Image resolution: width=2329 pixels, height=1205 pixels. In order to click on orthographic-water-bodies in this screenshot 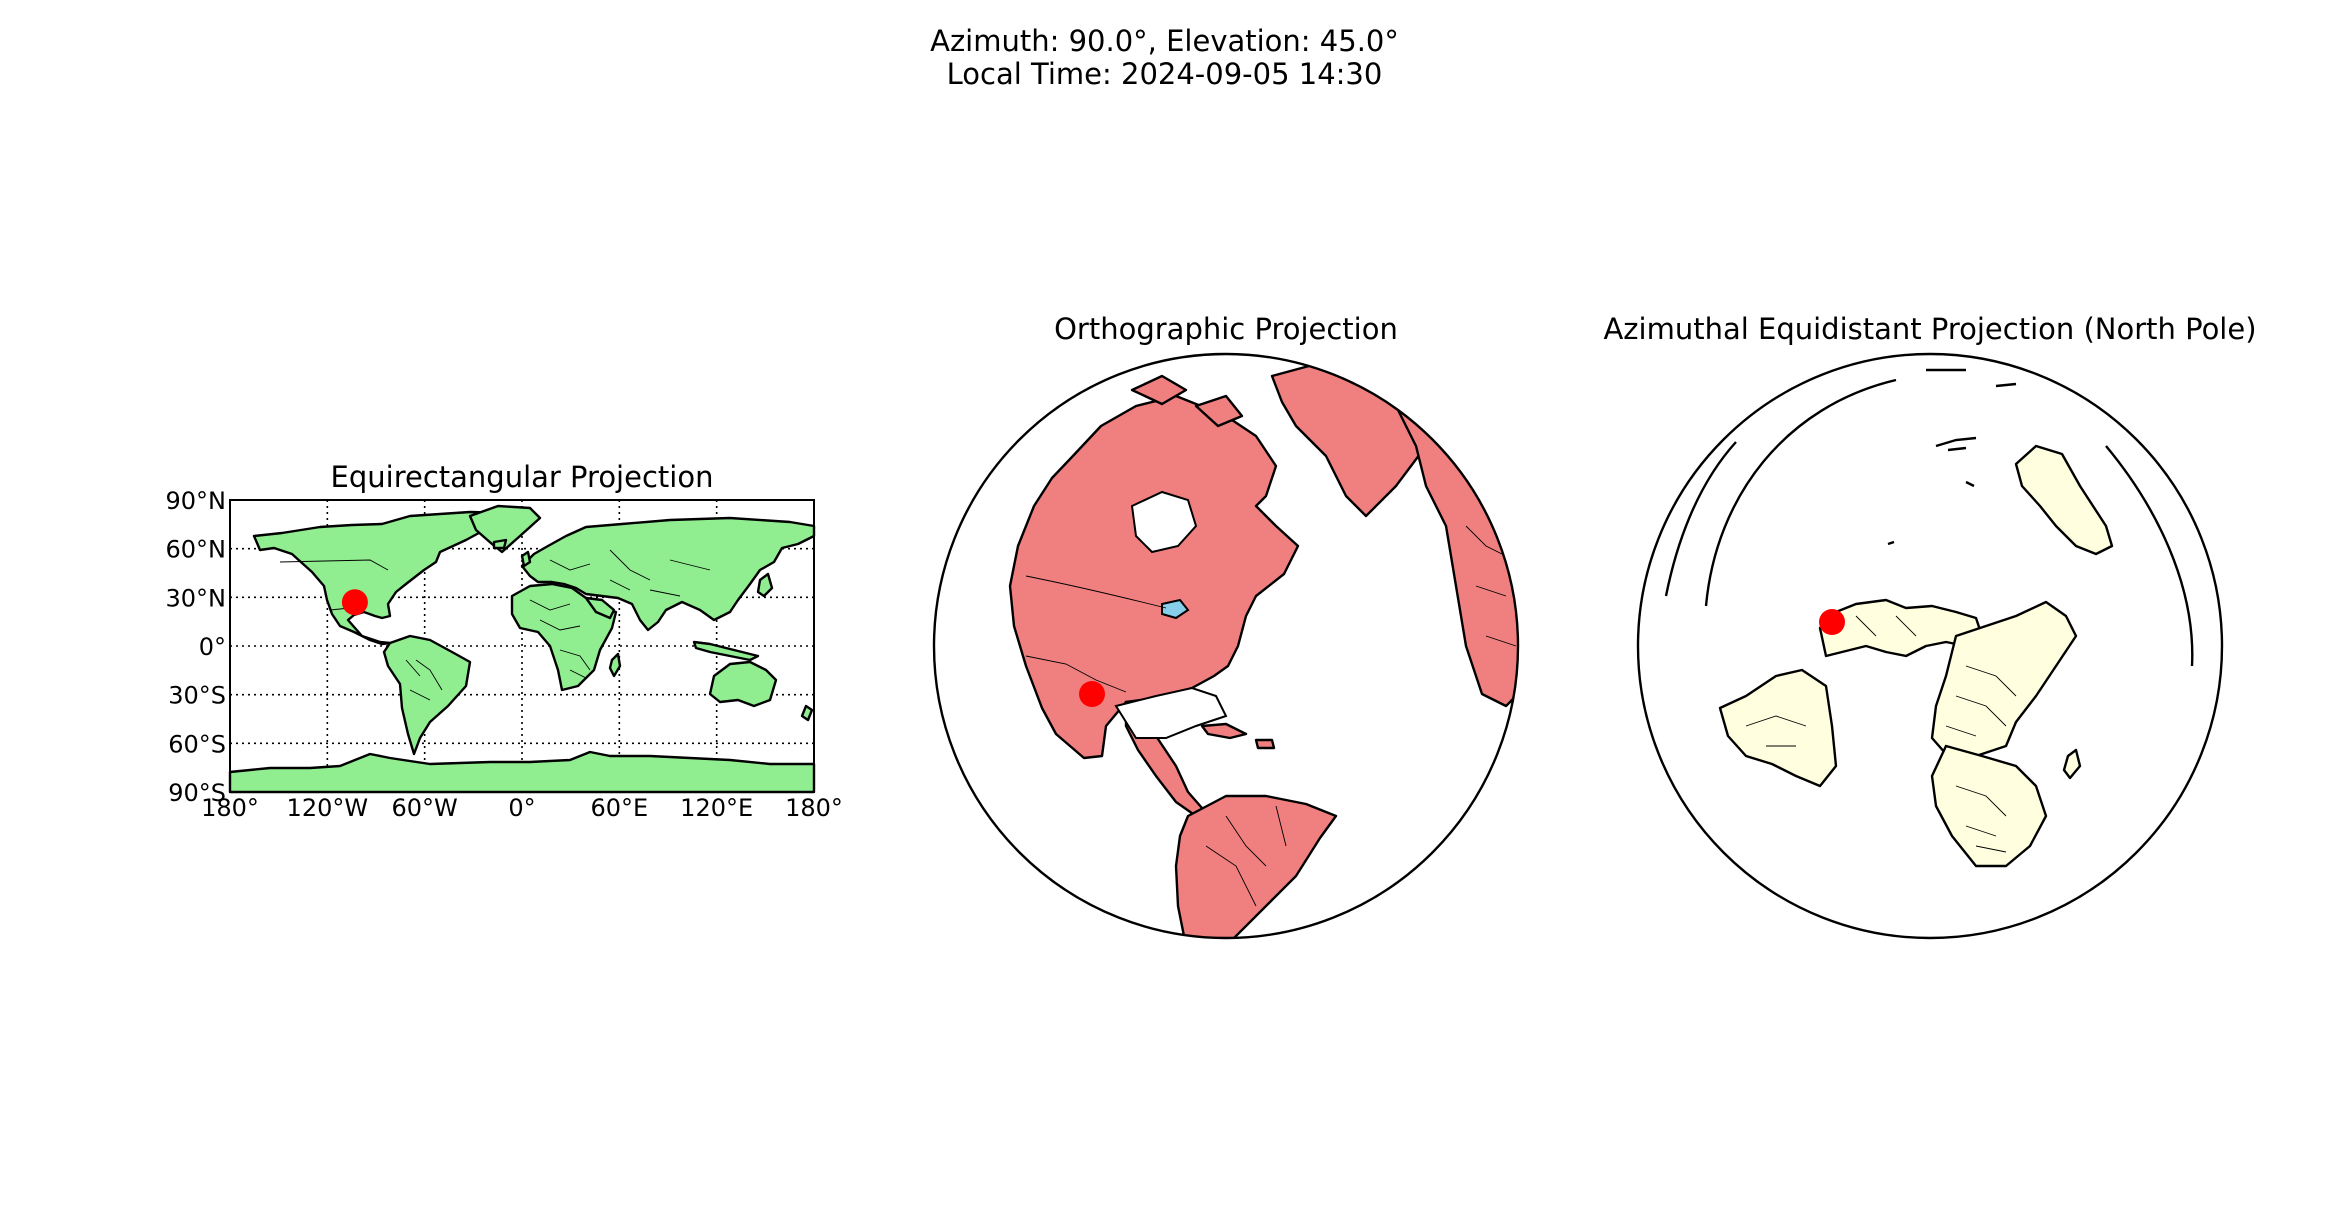, I will do `click(1171, 614)`.